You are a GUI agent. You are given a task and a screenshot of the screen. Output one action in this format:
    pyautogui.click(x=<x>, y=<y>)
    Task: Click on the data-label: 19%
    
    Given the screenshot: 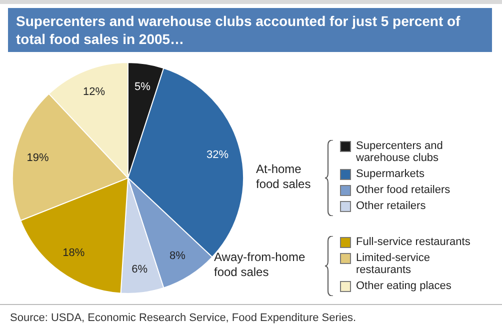 What is the action you would take?
    pyautogui.click(x=38, y=158)
    